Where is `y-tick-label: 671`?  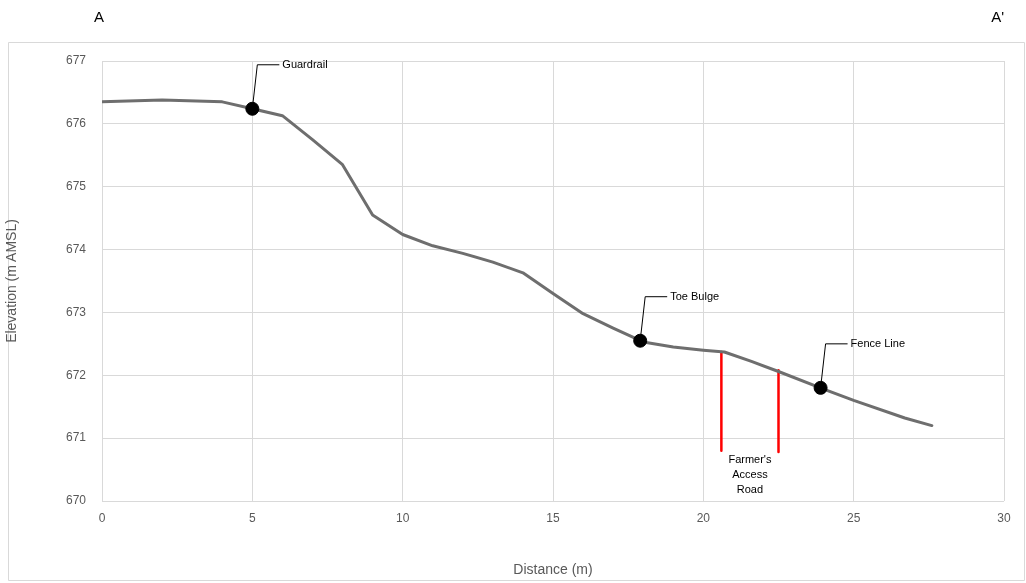
y-tick-label: 671 is located at coordinates (76, 437).